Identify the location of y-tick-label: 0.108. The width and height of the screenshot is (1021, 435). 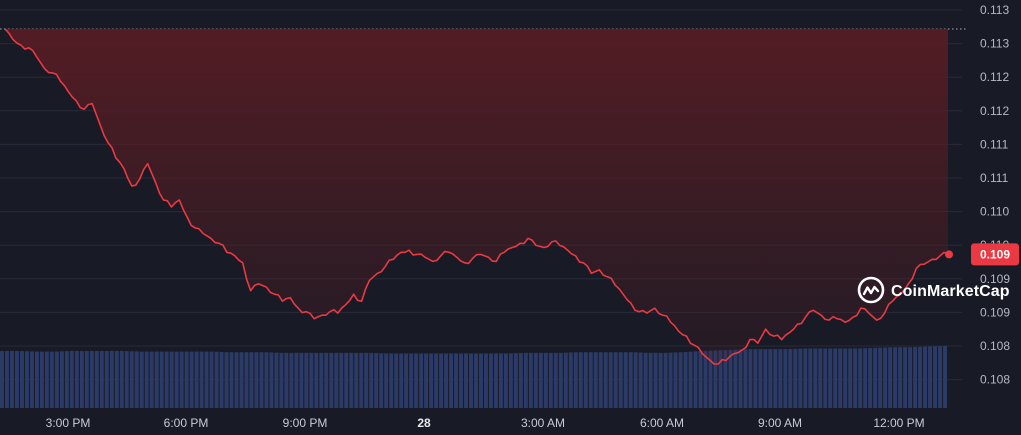
(995, 346).